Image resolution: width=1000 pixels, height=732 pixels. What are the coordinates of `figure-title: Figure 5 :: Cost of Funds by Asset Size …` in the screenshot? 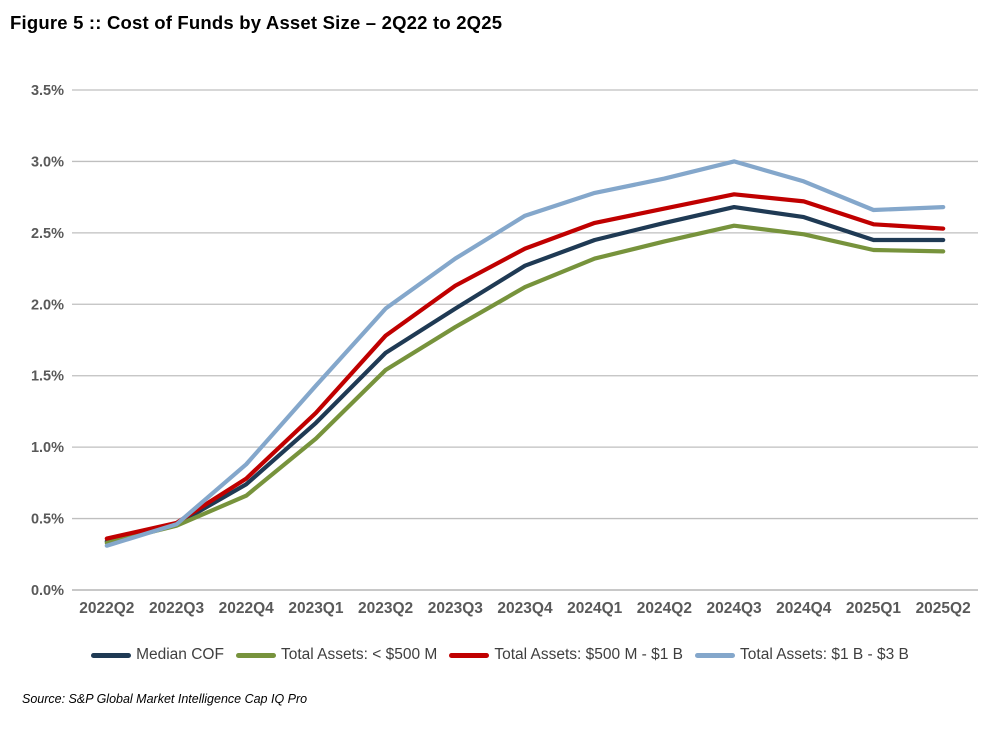 It's located at (256, 22).